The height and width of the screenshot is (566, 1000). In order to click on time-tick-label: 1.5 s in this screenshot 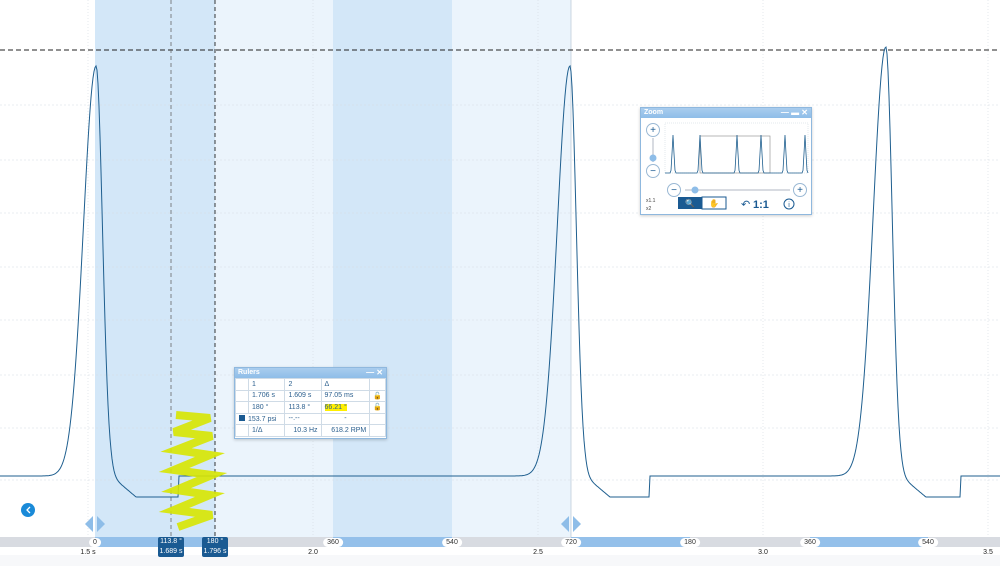, I will do `click(88, 552)`.